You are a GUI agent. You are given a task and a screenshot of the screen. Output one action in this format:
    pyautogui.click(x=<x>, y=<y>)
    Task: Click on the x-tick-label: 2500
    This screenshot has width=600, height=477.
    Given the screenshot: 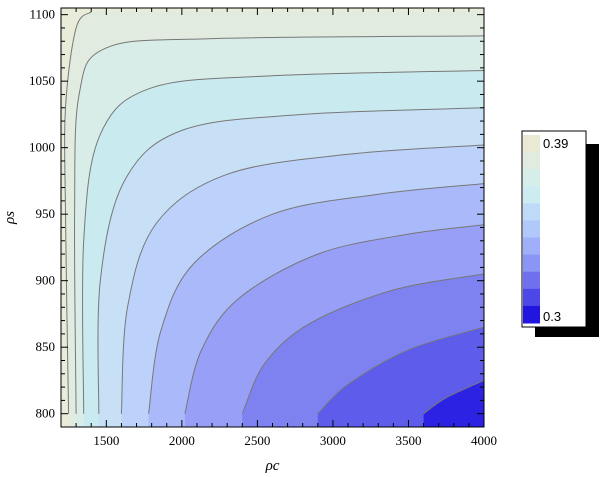 What is the action you would take?
    pyautogui.click(x=257, y=440)
    